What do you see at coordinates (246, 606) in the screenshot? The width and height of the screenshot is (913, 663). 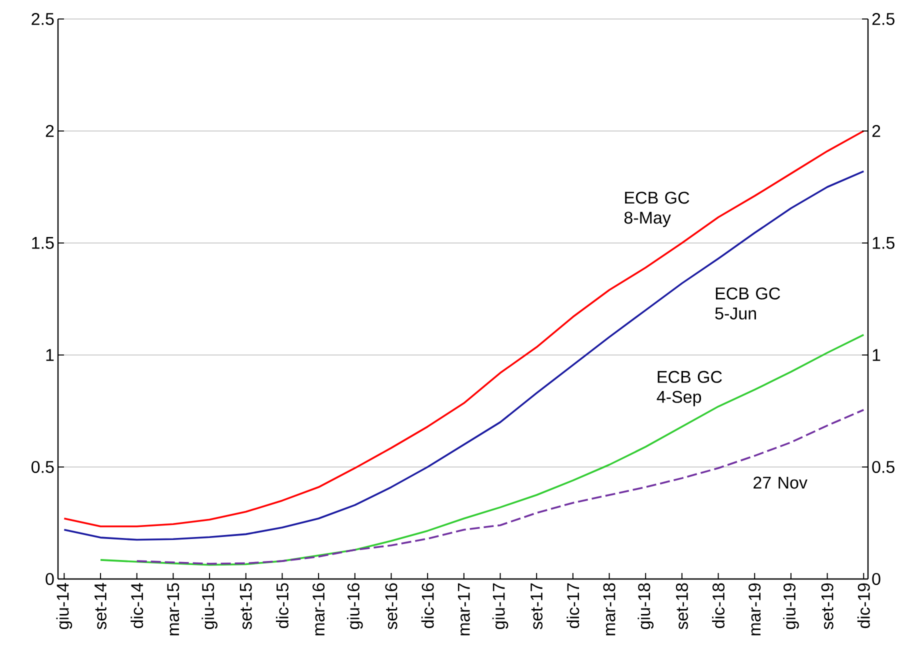 I see `x-tick-label: set-15` at bounding box center [246, 606].